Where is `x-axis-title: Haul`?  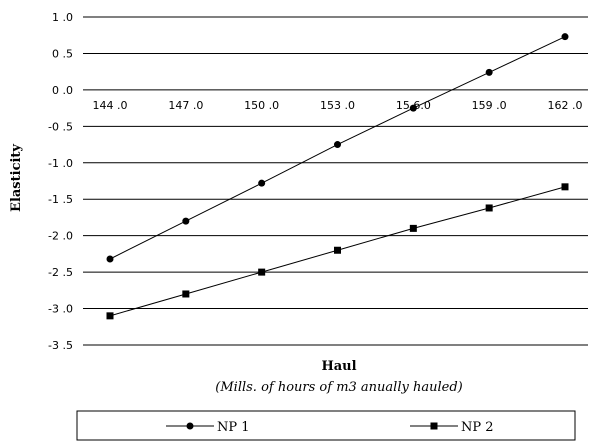
x-axis-title: Haul is located at coordinates (338, 366).